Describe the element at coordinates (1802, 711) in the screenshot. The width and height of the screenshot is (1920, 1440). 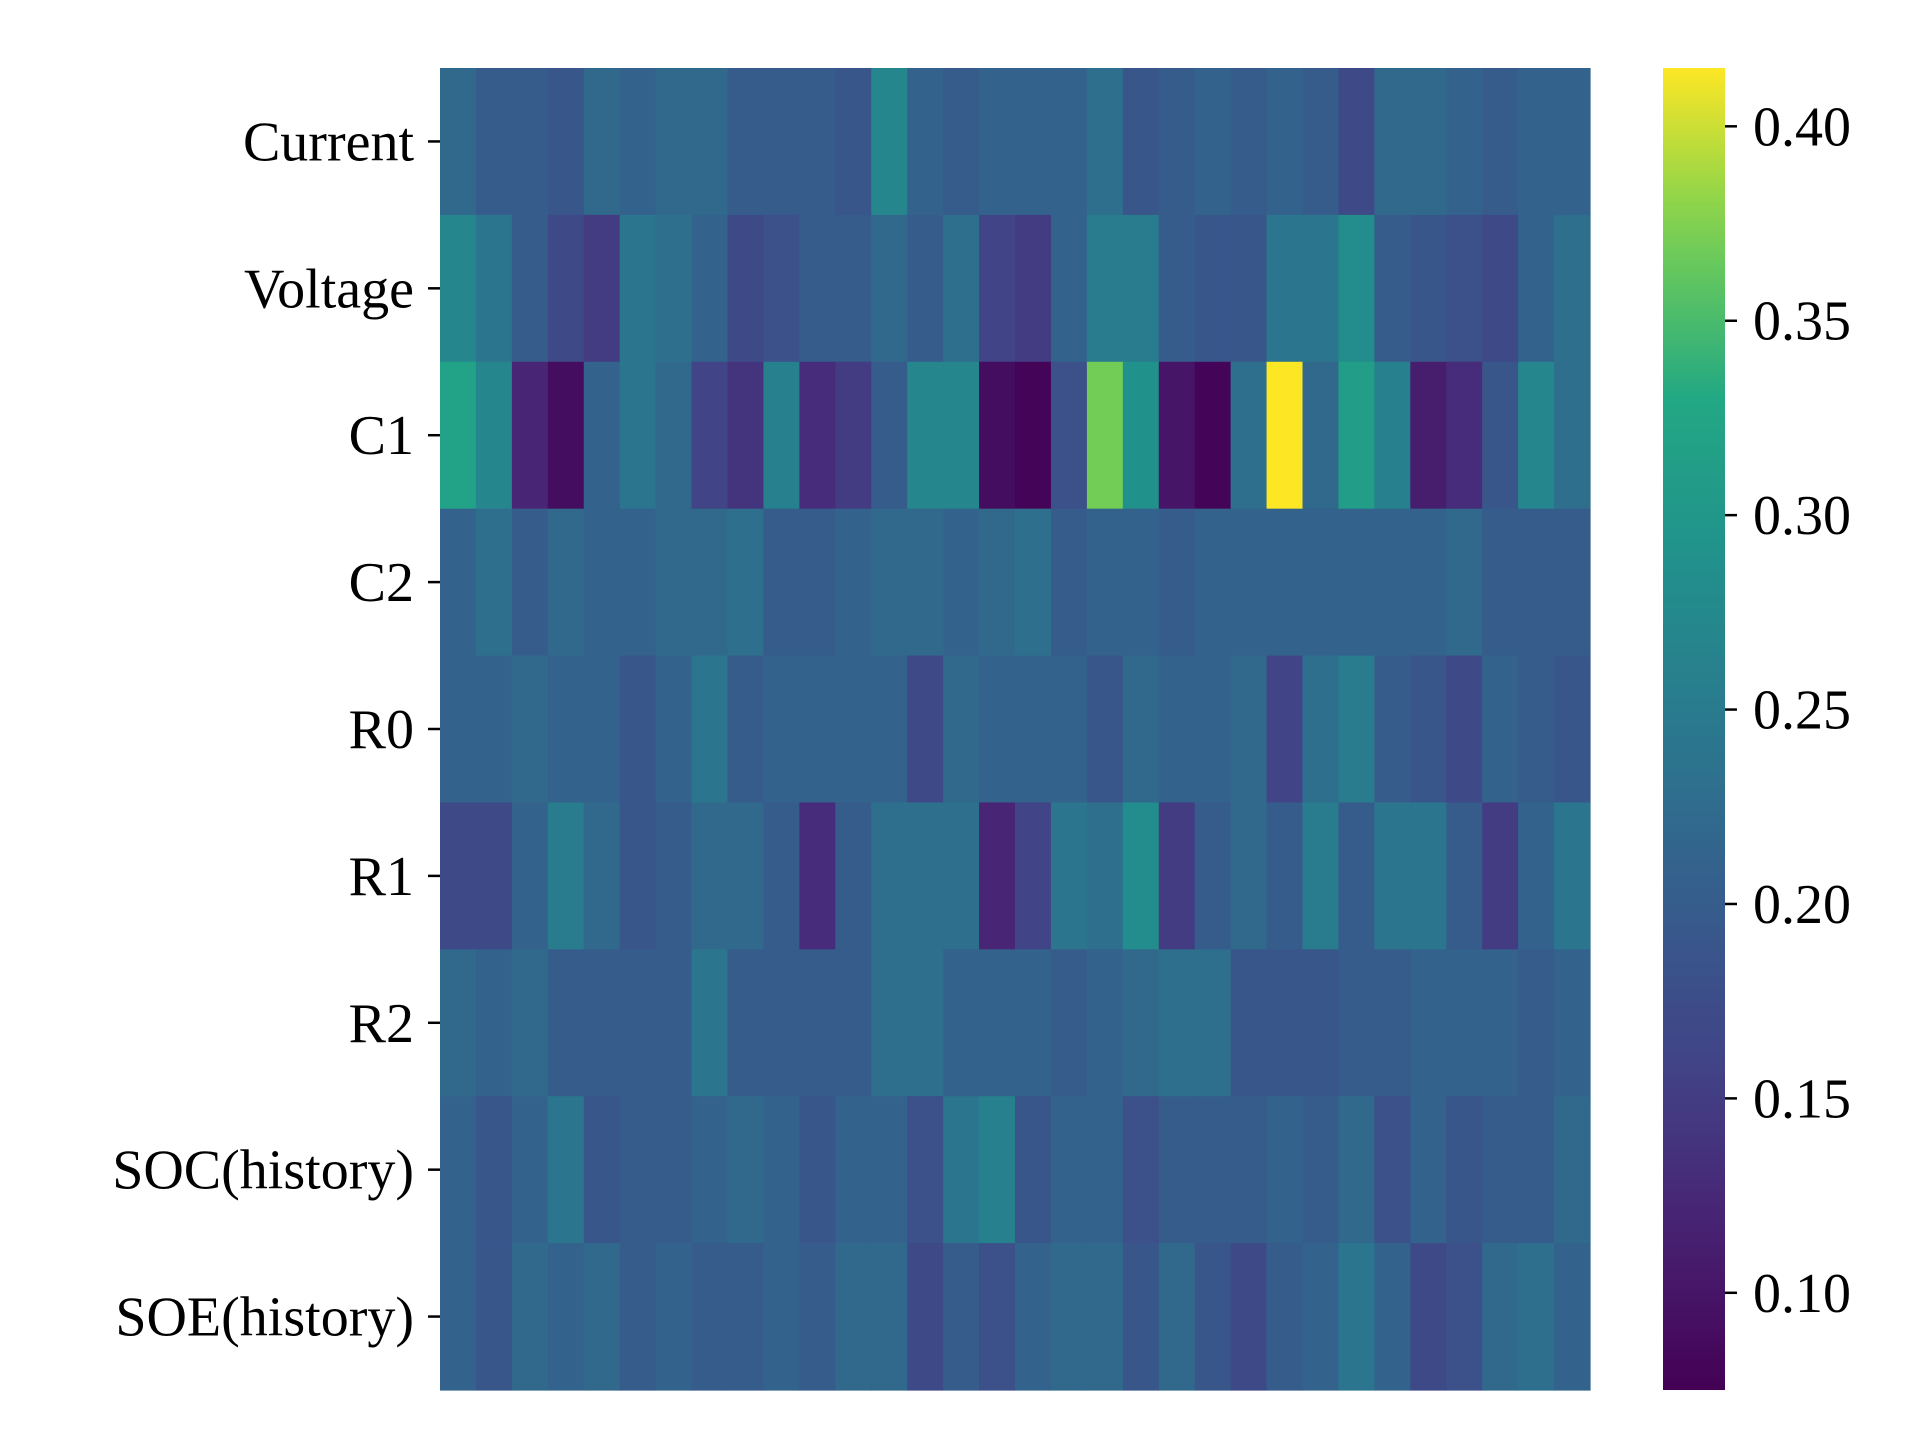
I see `colorbar-tick-label: 0.25` at that location.